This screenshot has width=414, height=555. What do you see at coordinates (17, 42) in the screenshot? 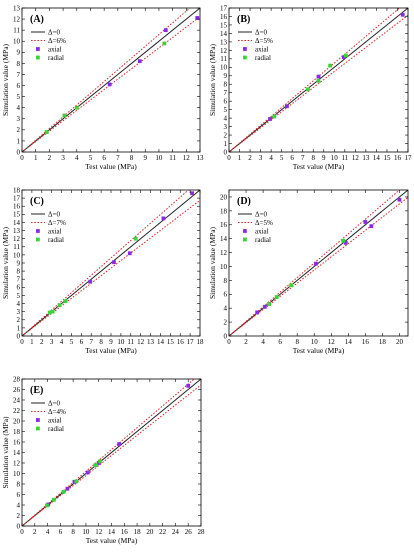
I see `y-tick-label: 10` at bounding box center [17, 42].